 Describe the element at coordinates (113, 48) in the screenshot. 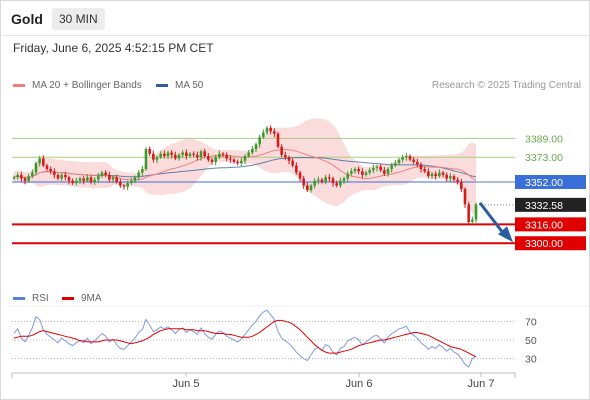

I see `chart-datetime: Friday, June 6, 2025 4:52:15 PM CET` at that location.